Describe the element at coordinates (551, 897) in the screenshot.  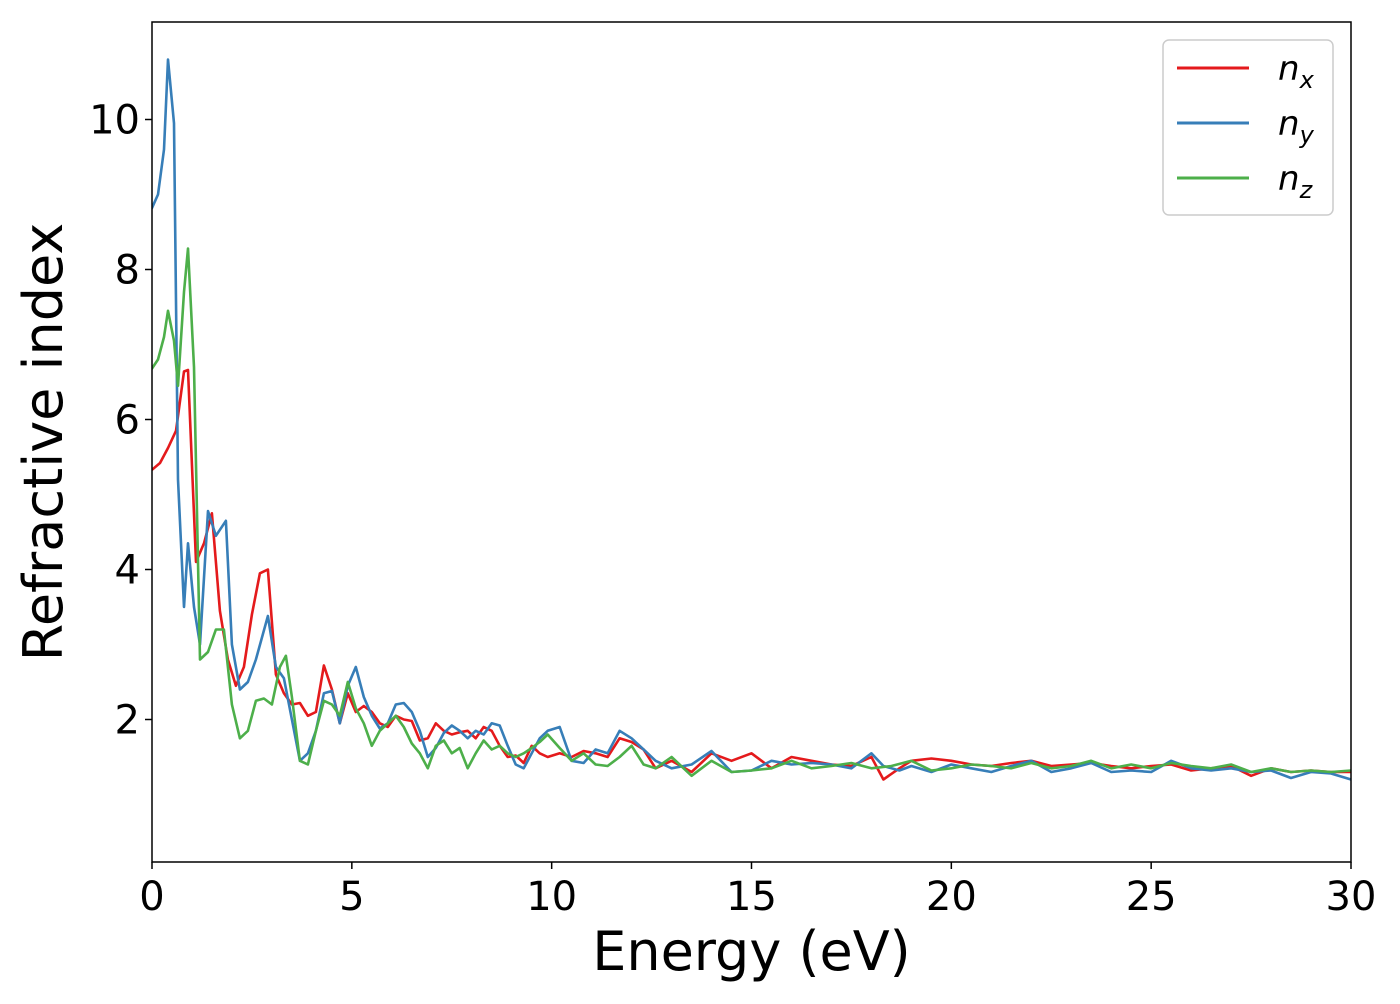
I see `x-tick-label: 10` at that location.